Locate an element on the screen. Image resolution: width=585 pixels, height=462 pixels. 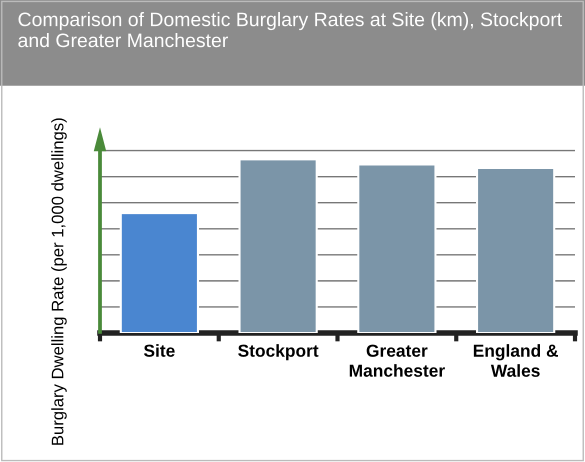
x-tick-label: England & Wales is located at coordinates (516, 360).